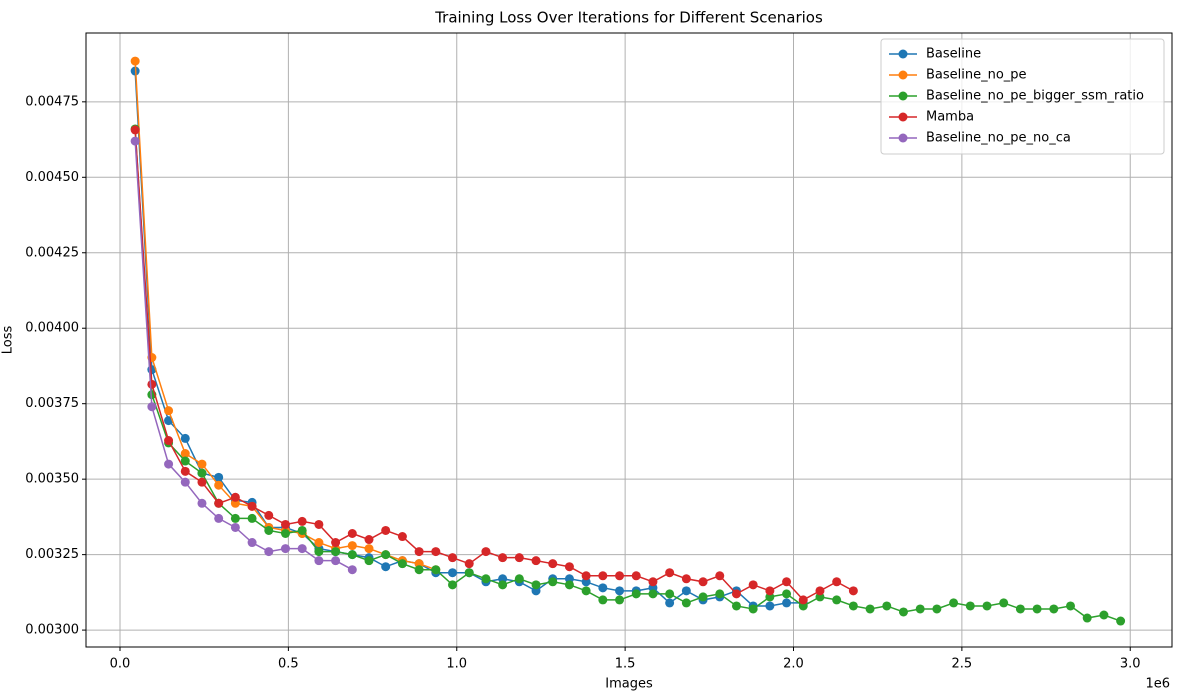 This screenshot has width=1178, height=695. Describe the element at coordinates (1157, 684) in the screenshot. I see `x-offset-label: 1e6` at that location.